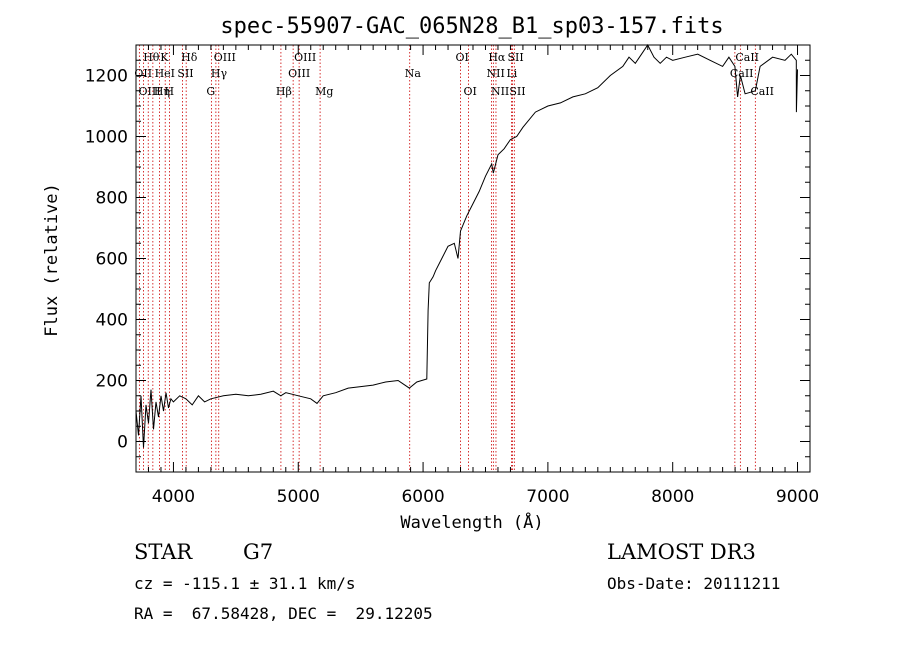 The width and height of the screenshot is (900, 649). What do you see at coordinates (413, 73) in the screenshot?
I see `line-label-16: Na` at bounding box center [413, 73].